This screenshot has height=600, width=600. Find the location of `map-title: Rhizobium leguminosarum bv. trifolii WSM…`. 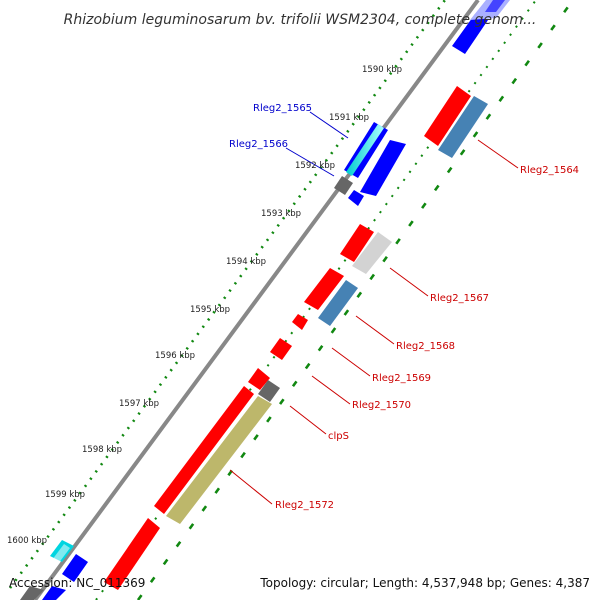

map-title: Rhizobium leguminosarum bv. trifolii WSM… is located at coordinates (300, 20).